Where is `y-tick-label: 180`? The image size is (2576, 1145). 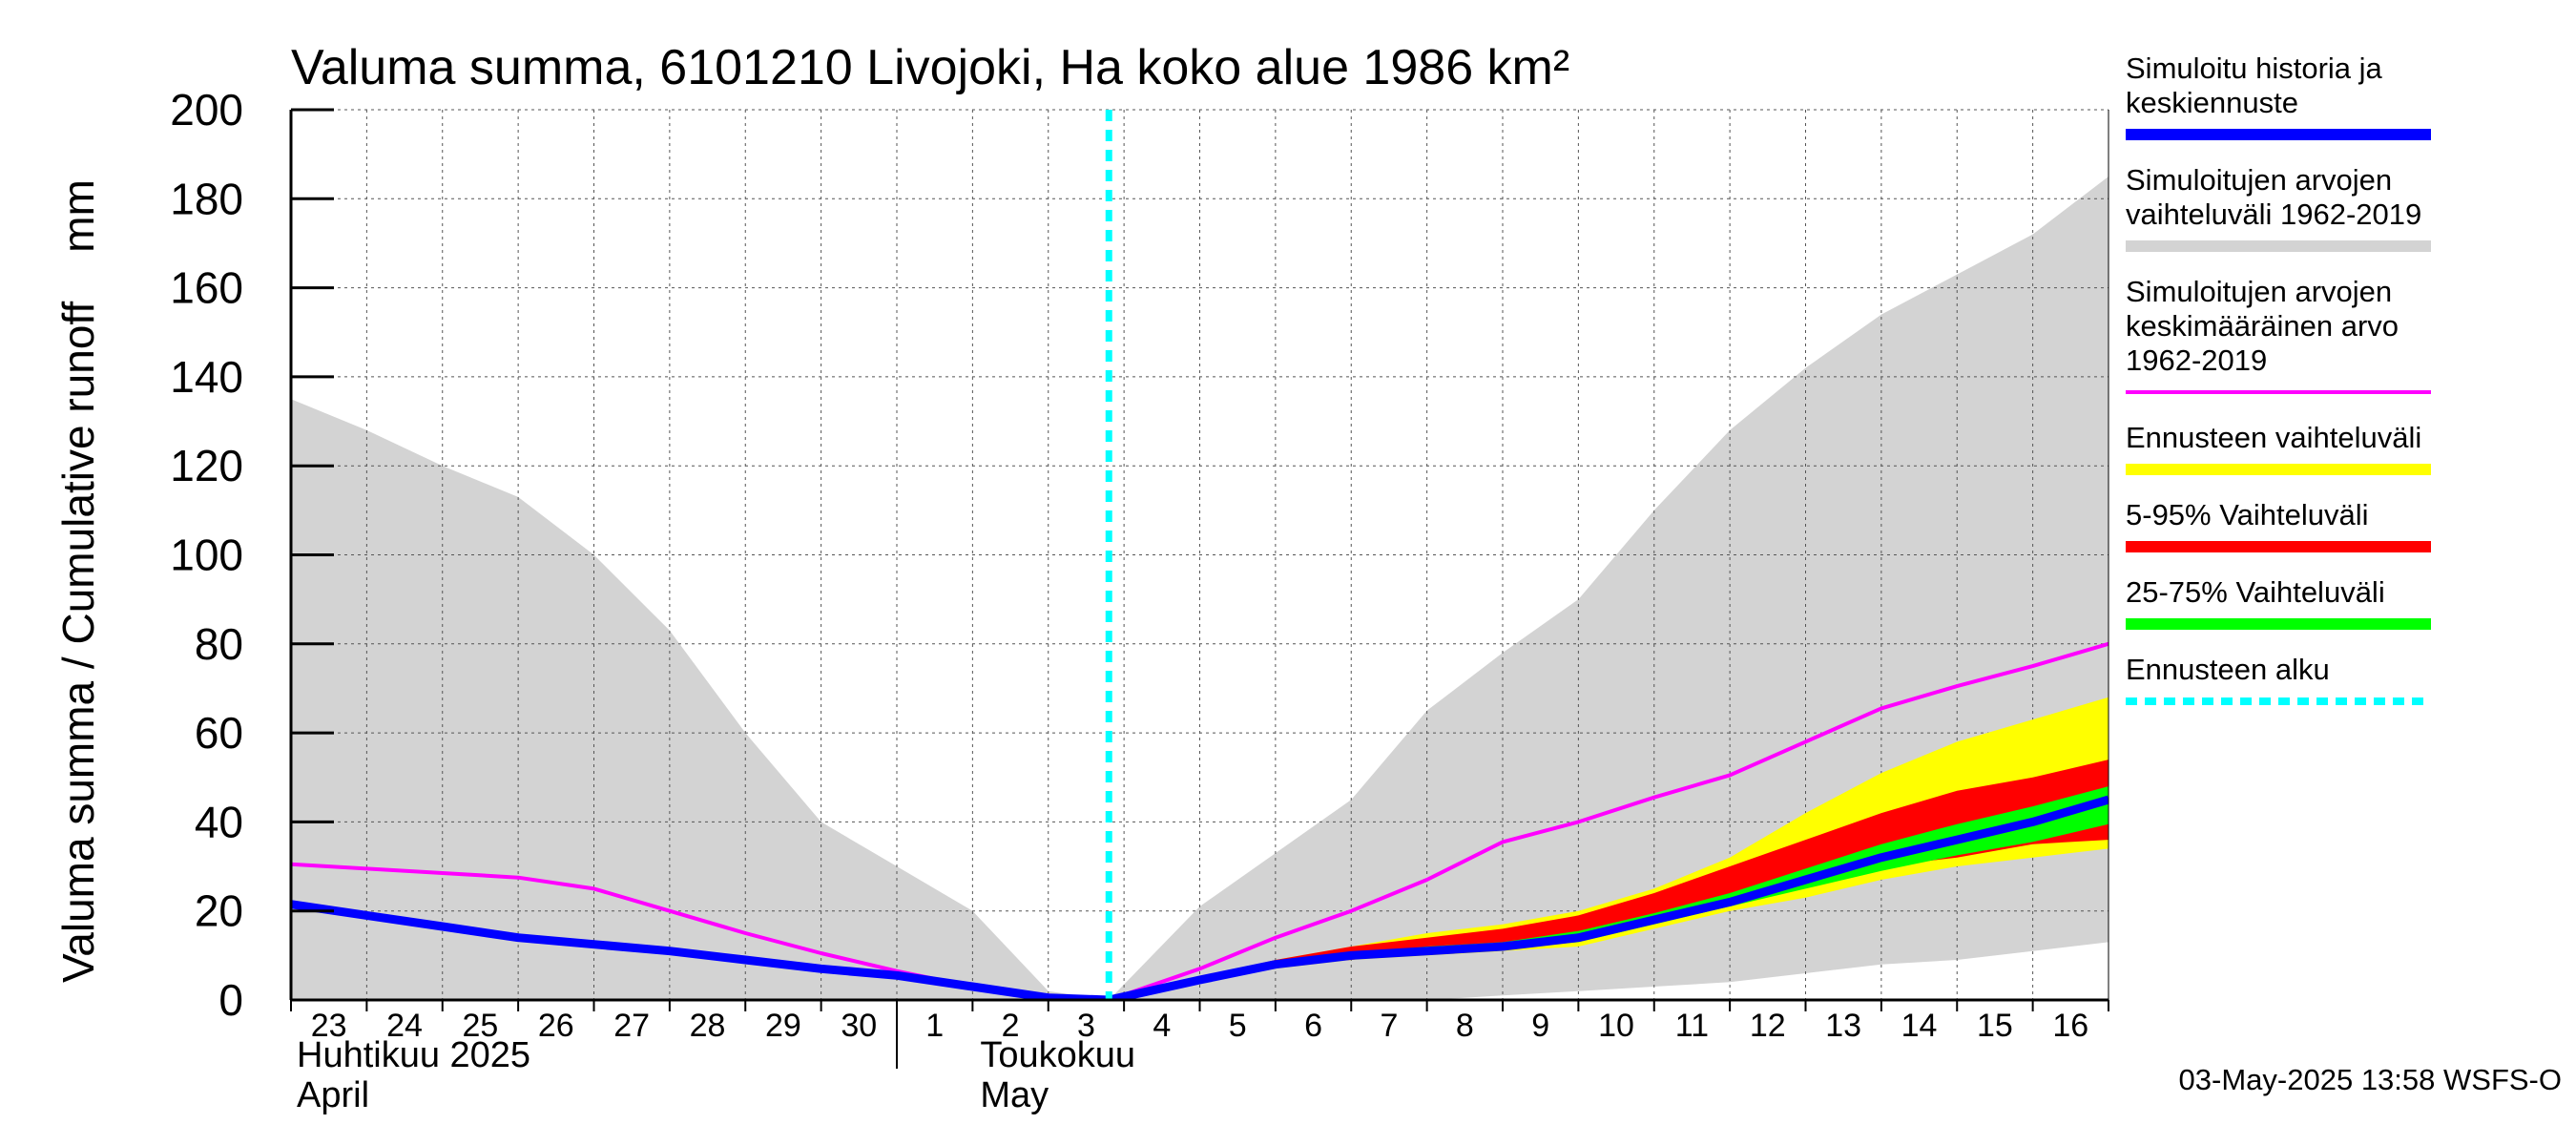 y-tick-label: 180 is located at coordinates (206, 199).